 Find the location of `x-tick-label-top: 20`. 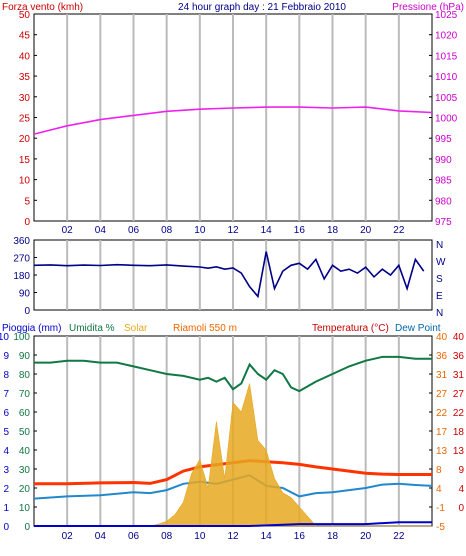

x-tick-label-top: 20 is located at coordinates (366, 230).